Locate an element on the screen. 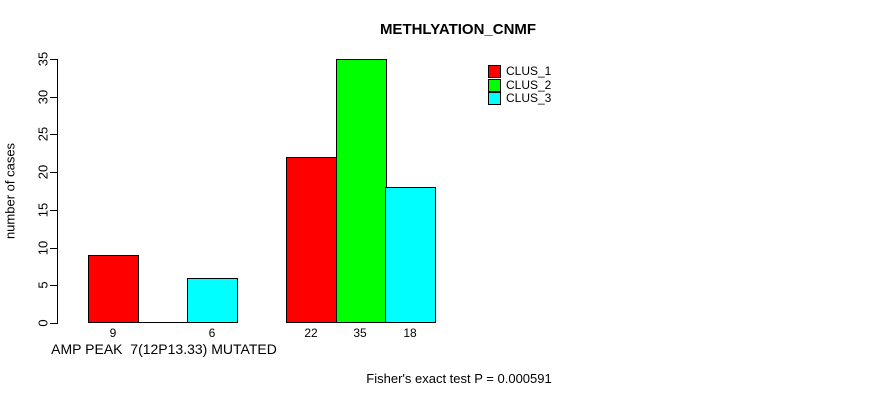 The height and width of the screenshot is (400, 890). y-axis-line is located at coordinates (57, 191).